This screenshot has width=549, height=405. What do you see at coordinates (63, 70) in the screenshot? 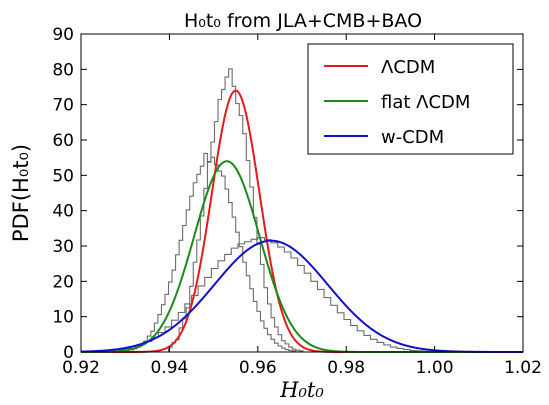
I see `y-tick-label: 80` at bounding box center [63, 70].